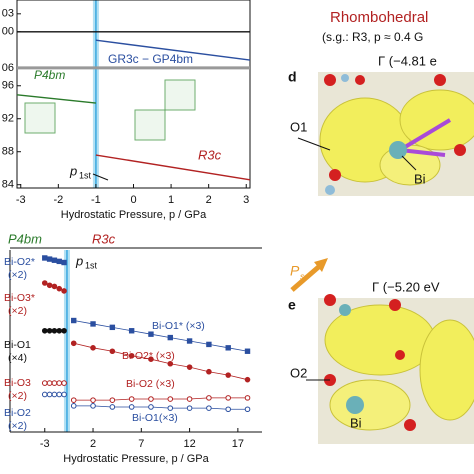 The height and width of the screenshot is (474, 474). What do you see at coordinates (302, 276) in the screenshot?
I see `arrow-label-sub: s` at bounding box center [302, 276].